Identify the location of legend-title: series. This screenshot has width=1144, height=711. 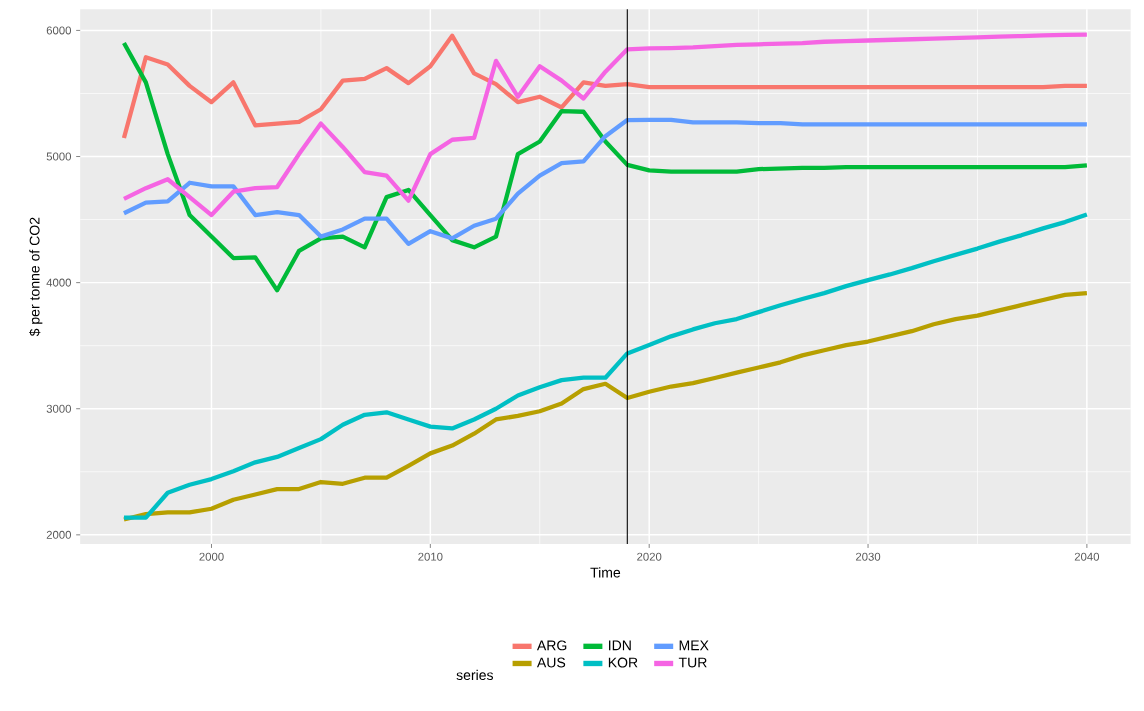
(475, 675).